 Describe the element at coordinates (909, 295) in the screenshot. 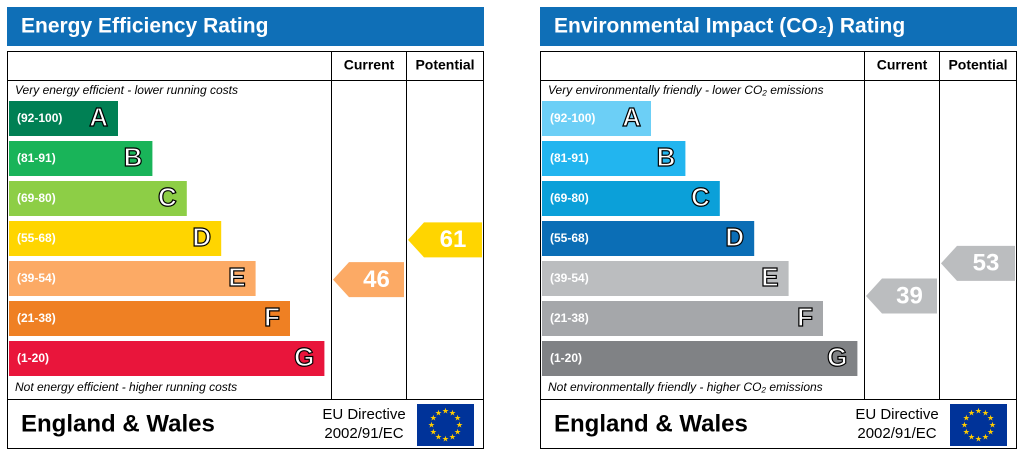

I see `rating-value: 39` at that location.